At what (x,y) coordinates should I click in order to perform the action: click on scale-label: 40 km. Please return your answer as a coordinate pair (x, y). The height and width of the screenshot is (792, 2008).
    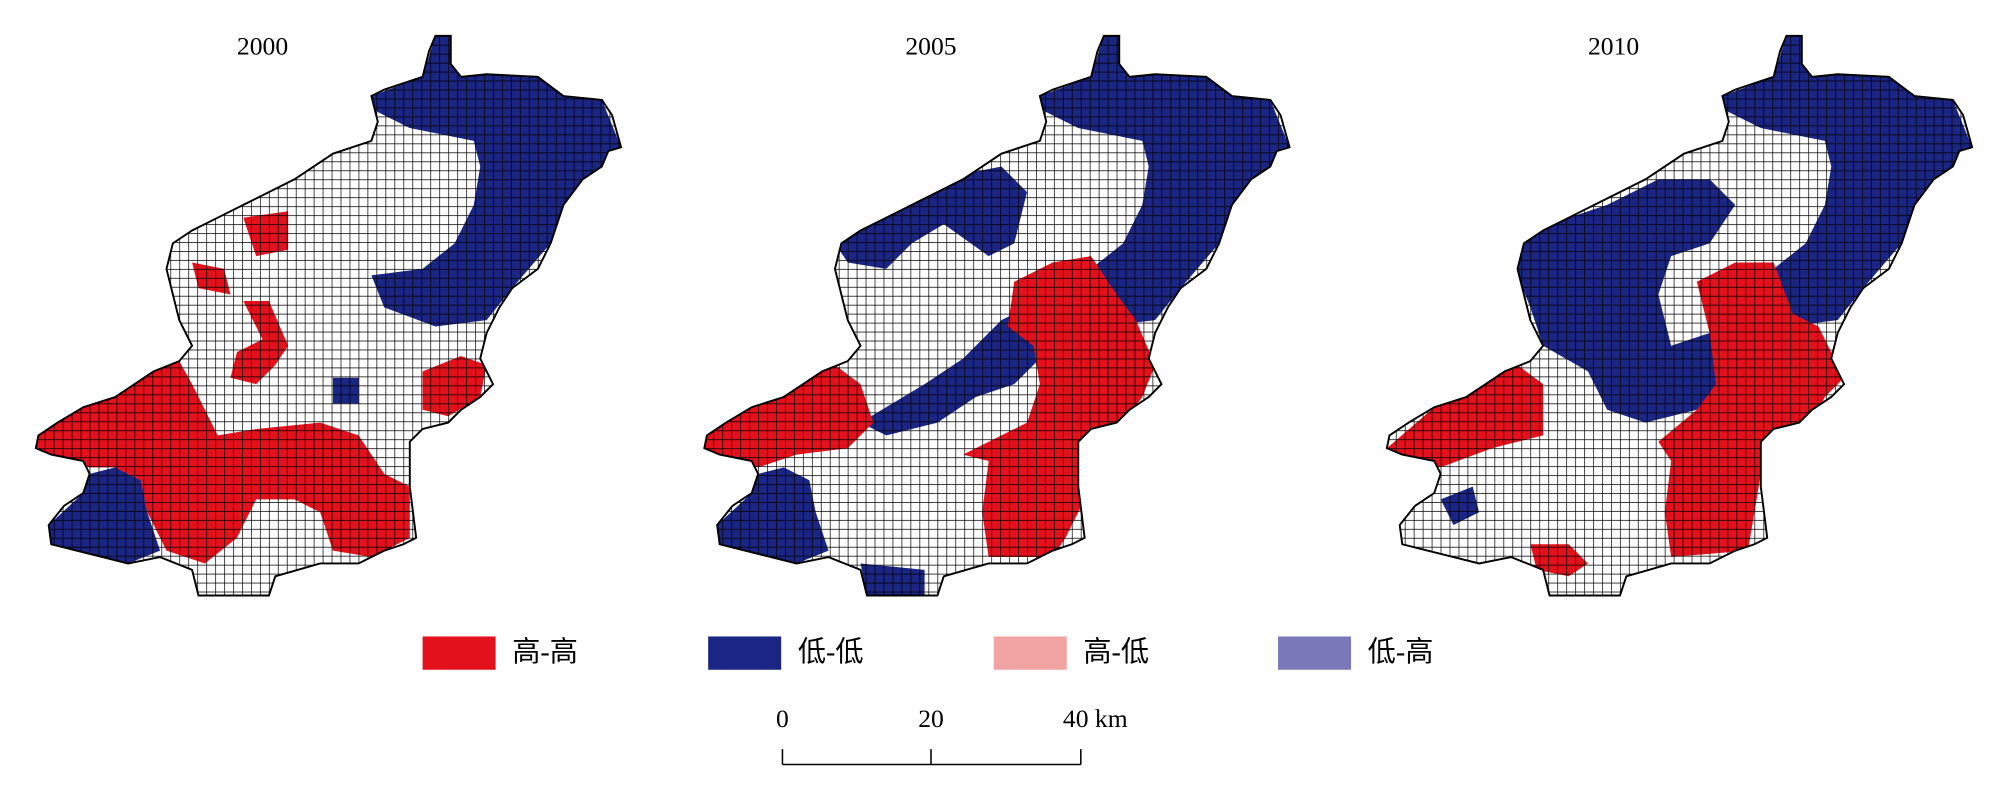
    Looking at the image, I should click on (1095, 718).